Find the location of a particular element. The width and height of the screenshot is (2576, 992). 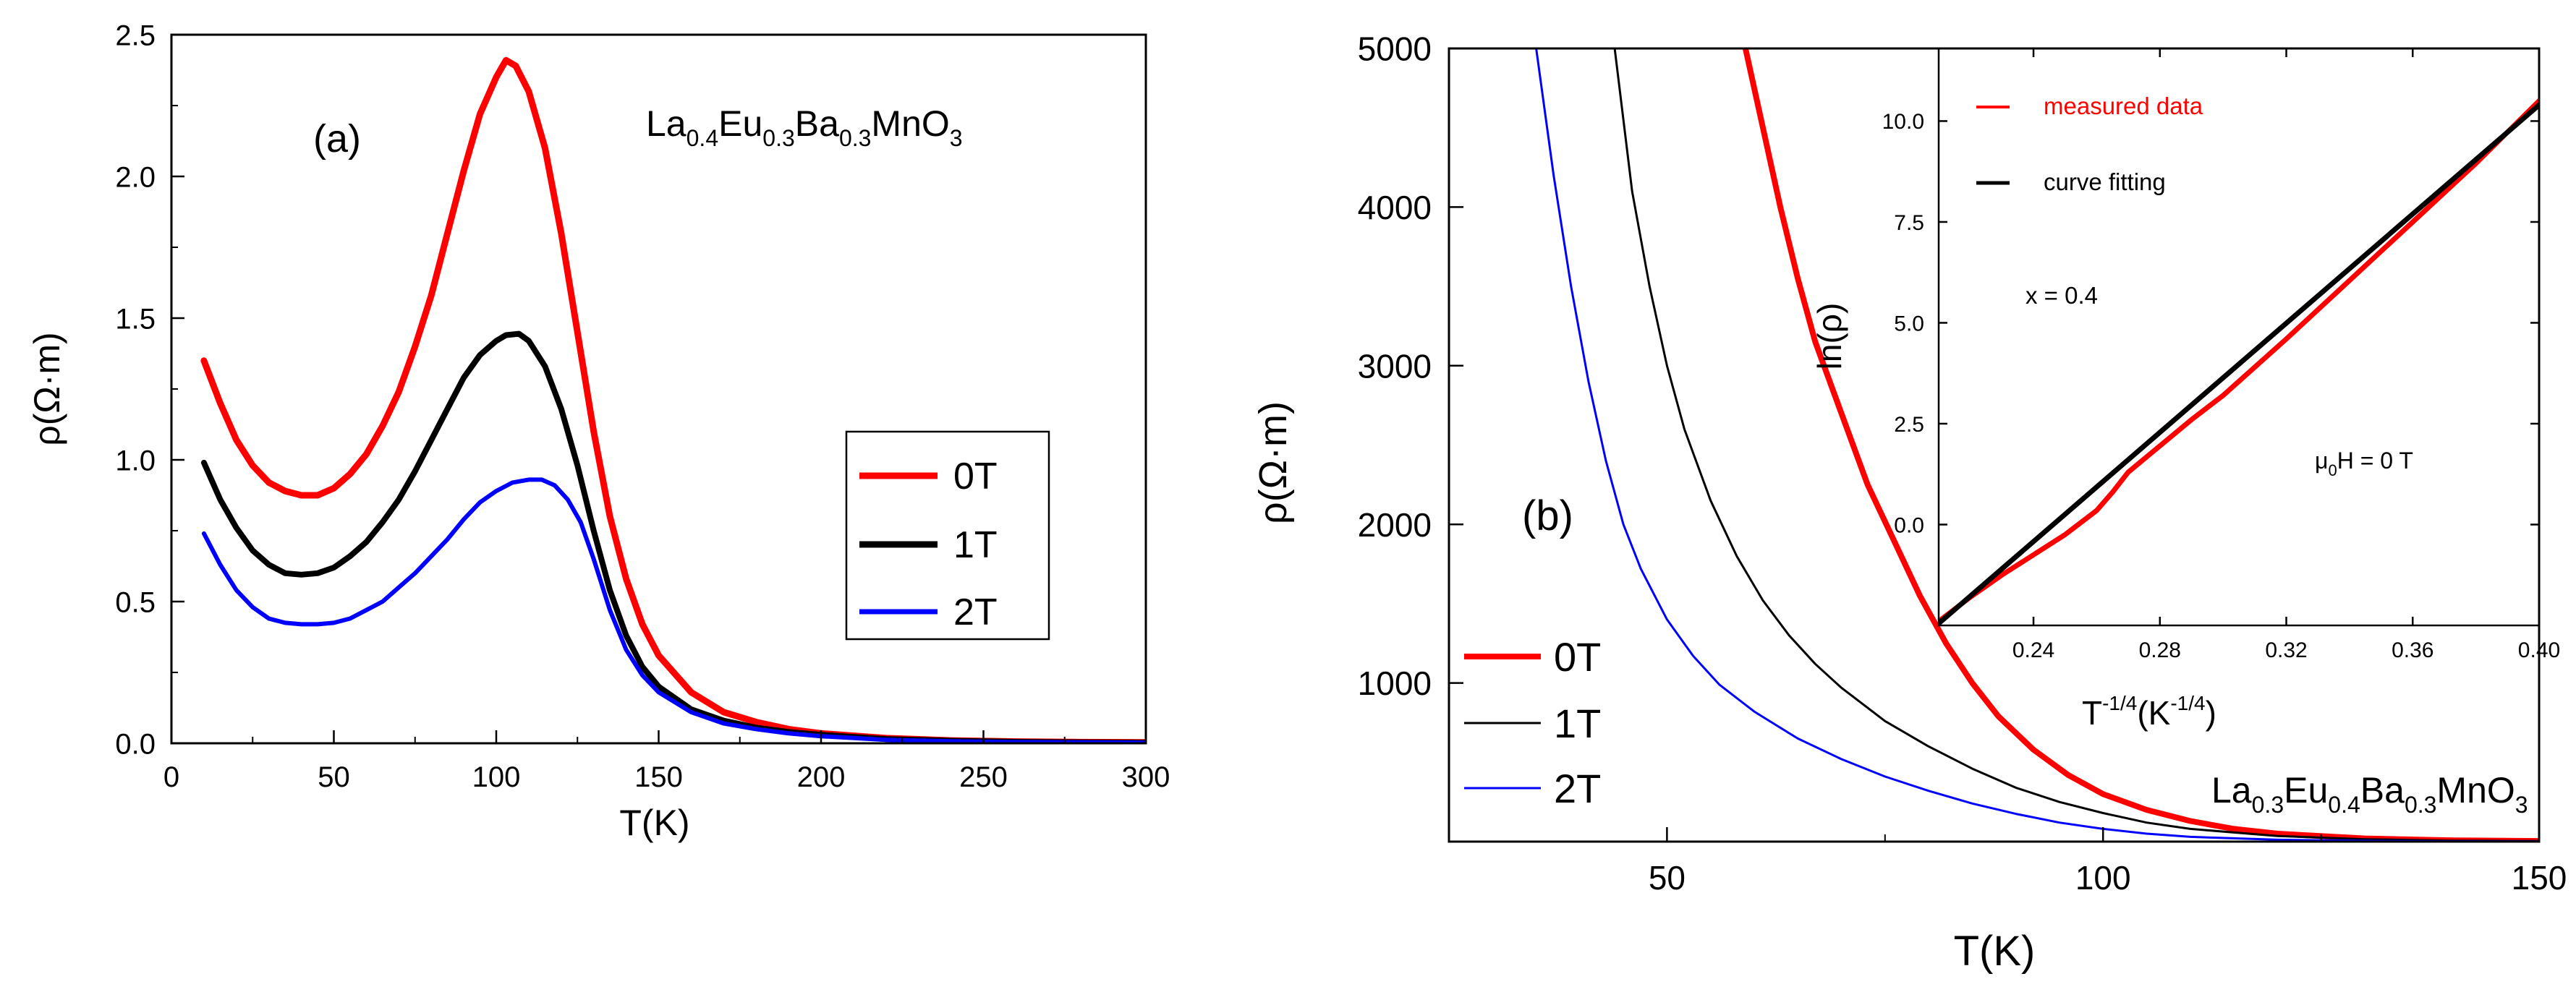

chart-a-y-tick-label: 2.0 is located at coordinates (135, 177).